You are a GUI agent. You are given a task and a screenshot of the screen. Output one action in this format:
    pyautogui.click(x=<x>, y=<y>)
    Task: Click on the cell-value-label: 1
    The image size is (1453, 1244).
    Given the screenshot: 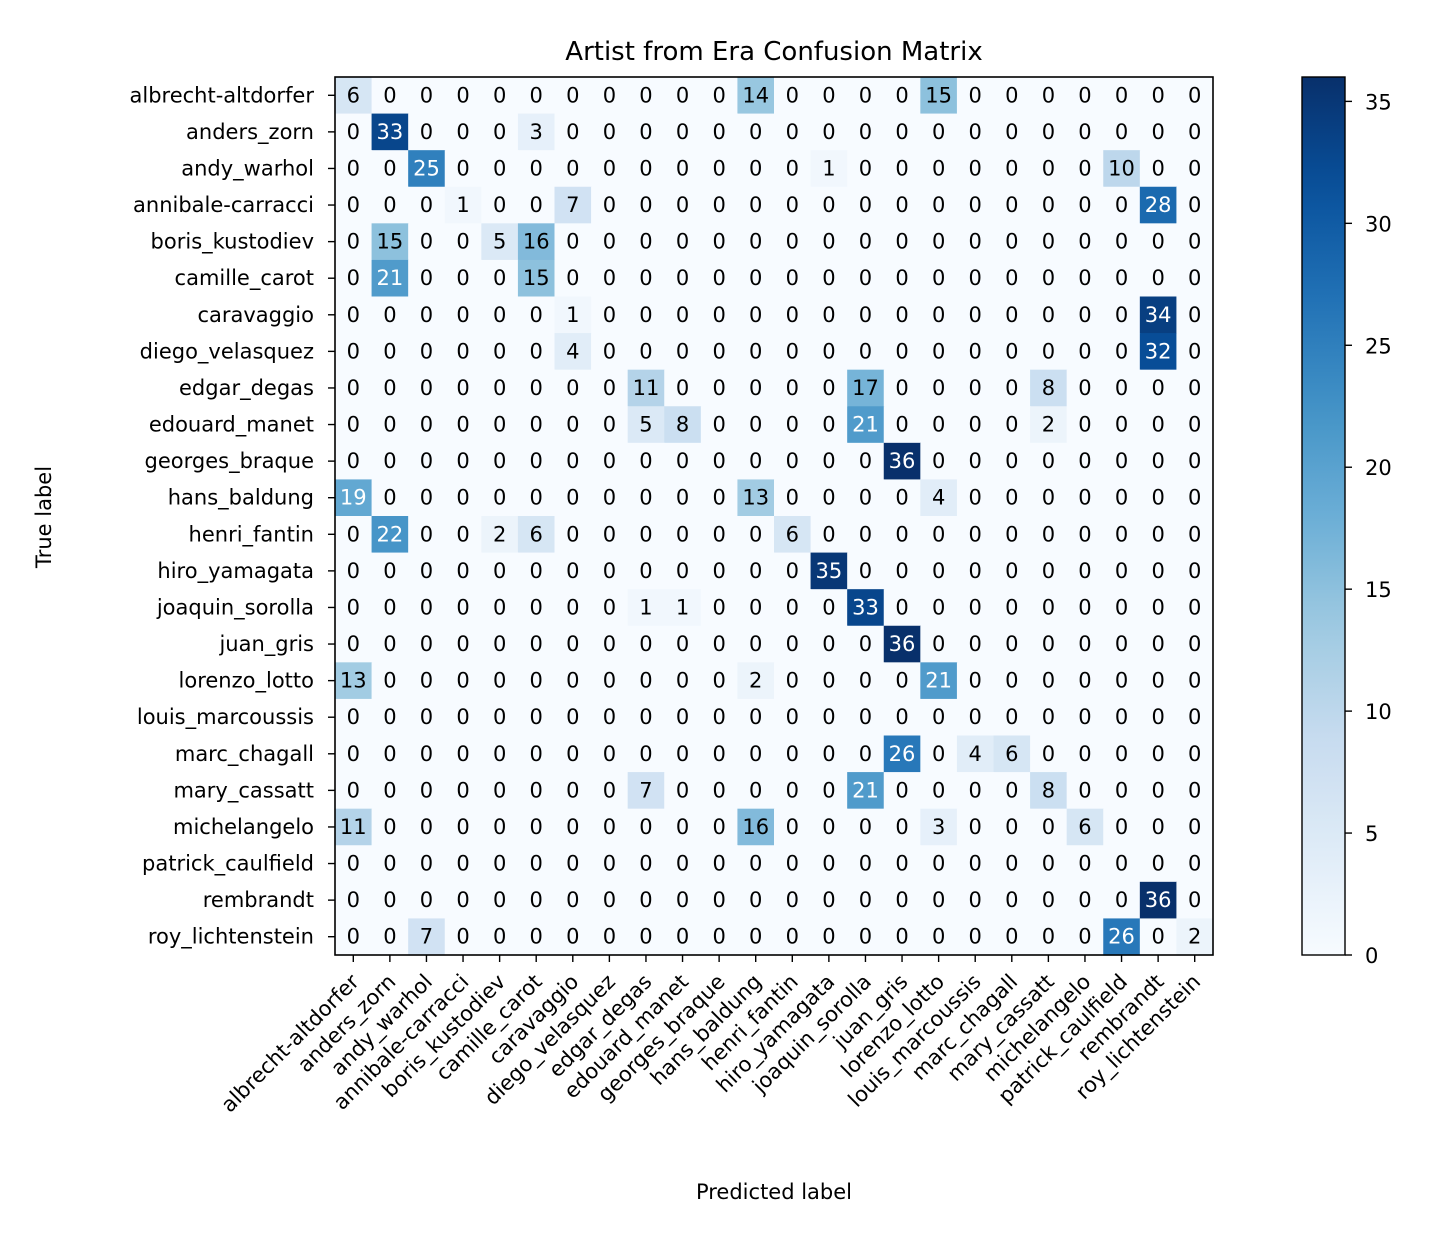 What is the action you would take?
    pyautogui.click(x=645, y=607)
    